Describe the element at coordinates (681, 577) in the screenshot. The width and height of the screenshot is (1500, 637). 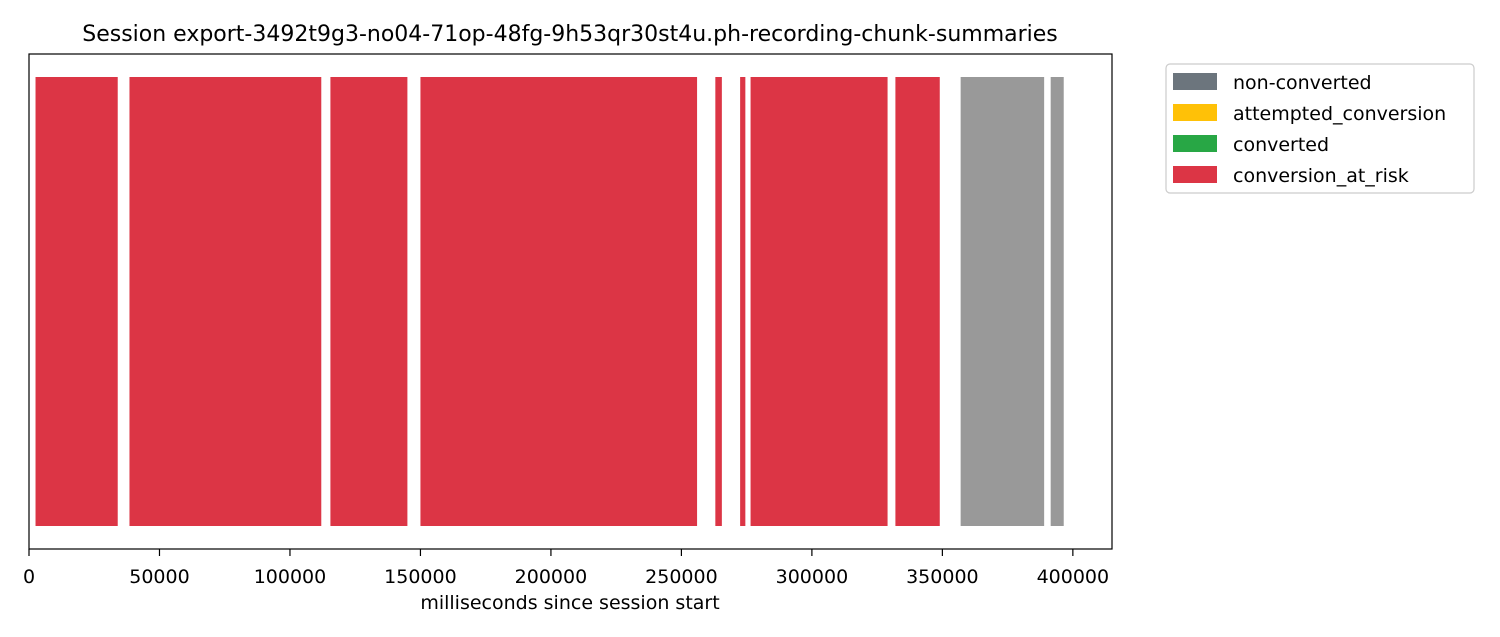
I see `x-tick-label: 250000` at that location.